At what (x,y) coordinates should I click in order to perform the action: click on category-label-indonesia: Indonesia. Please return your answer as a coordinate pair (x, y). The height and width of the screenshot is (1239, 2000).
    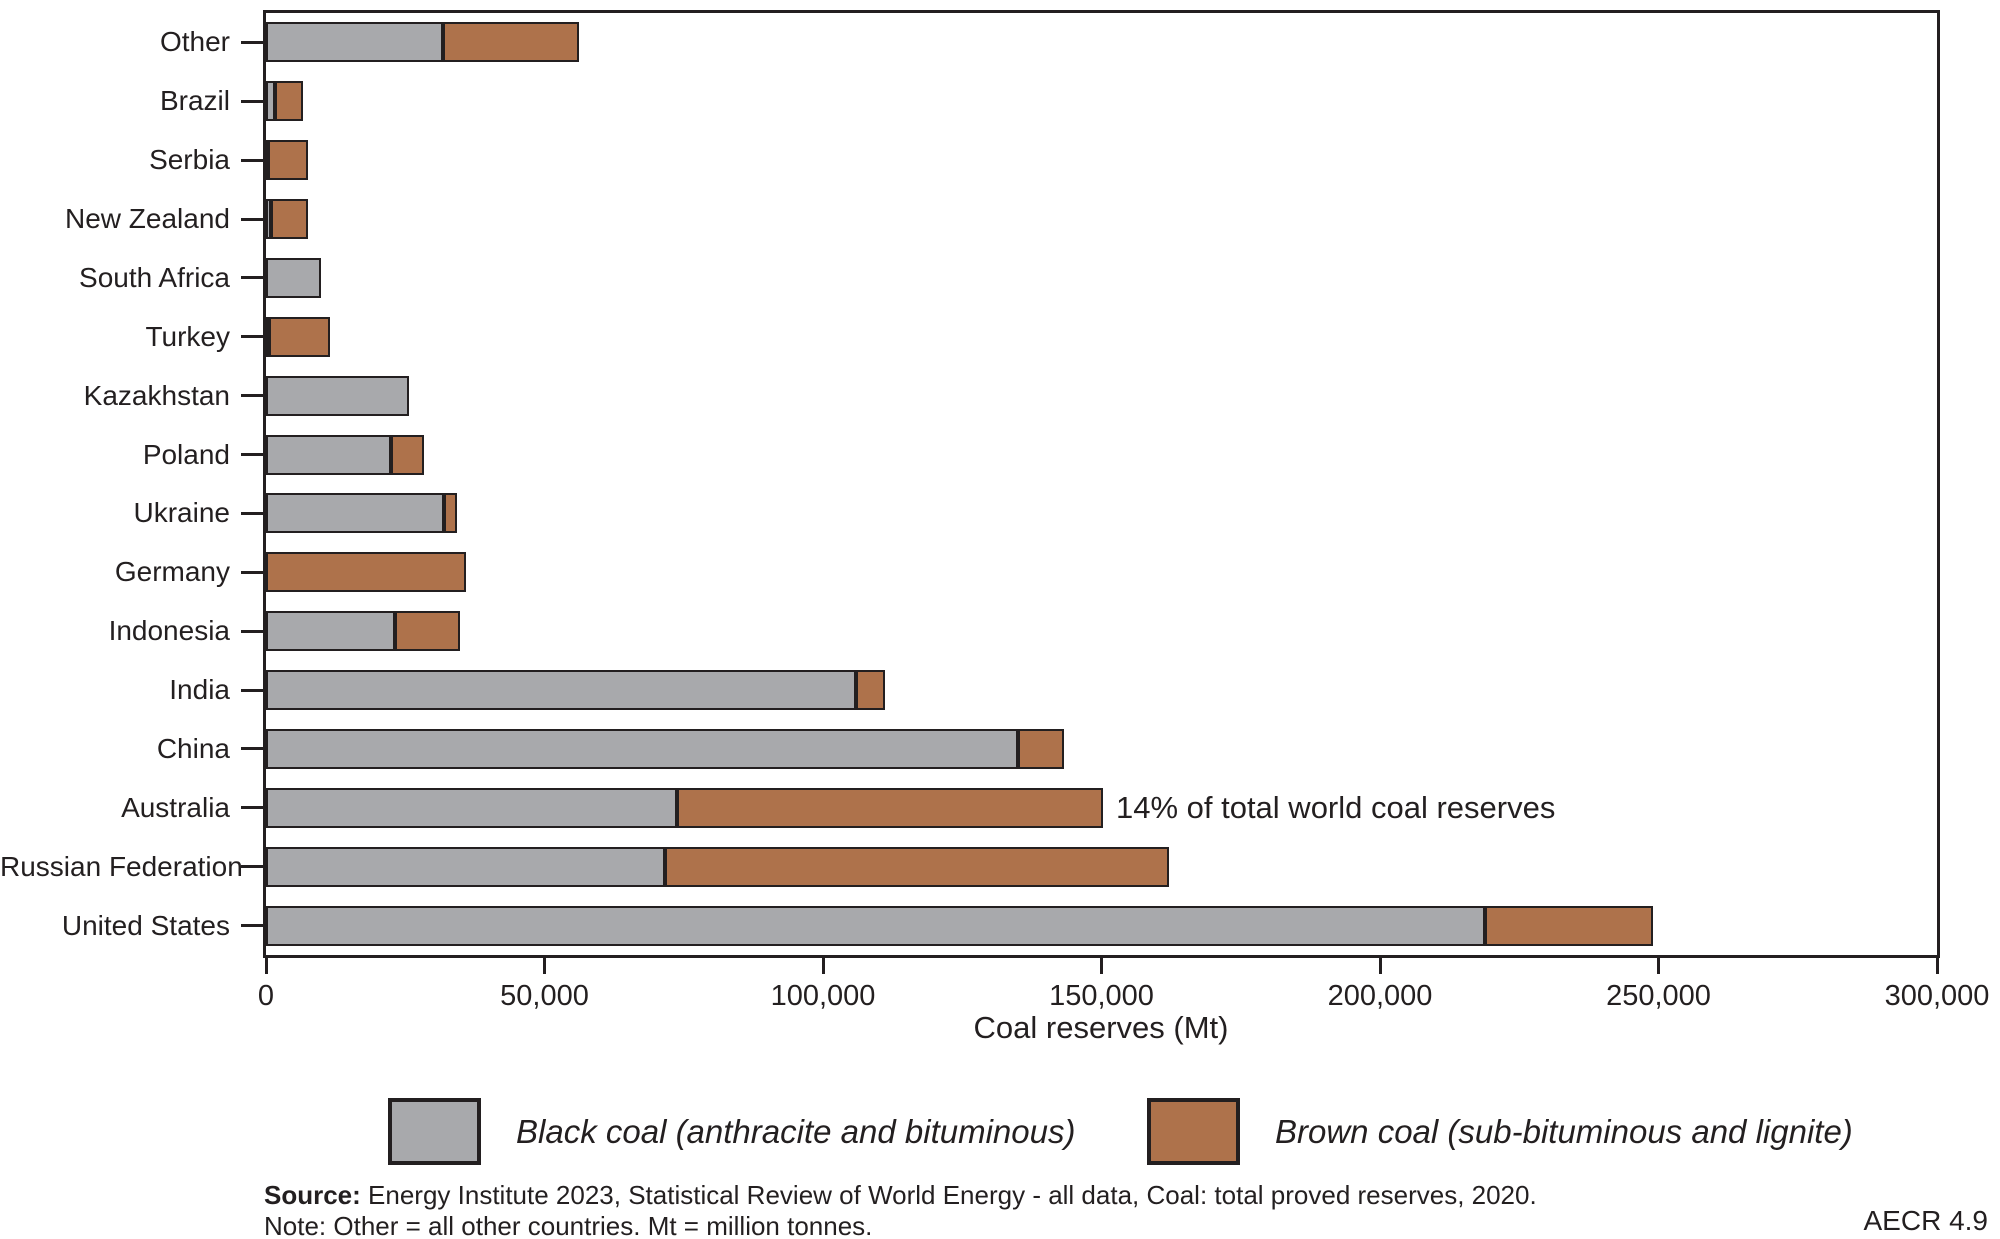
    Looking at the image, I should click on (169, 631).